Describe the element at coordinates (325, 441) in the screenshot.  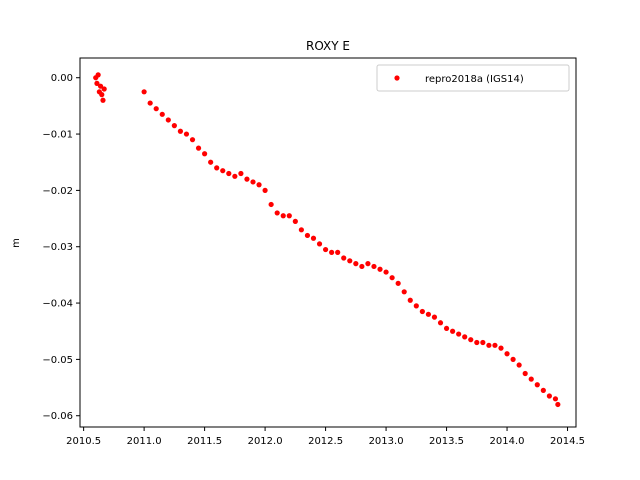
I see `x-tick-label: 2012.5` at that location.